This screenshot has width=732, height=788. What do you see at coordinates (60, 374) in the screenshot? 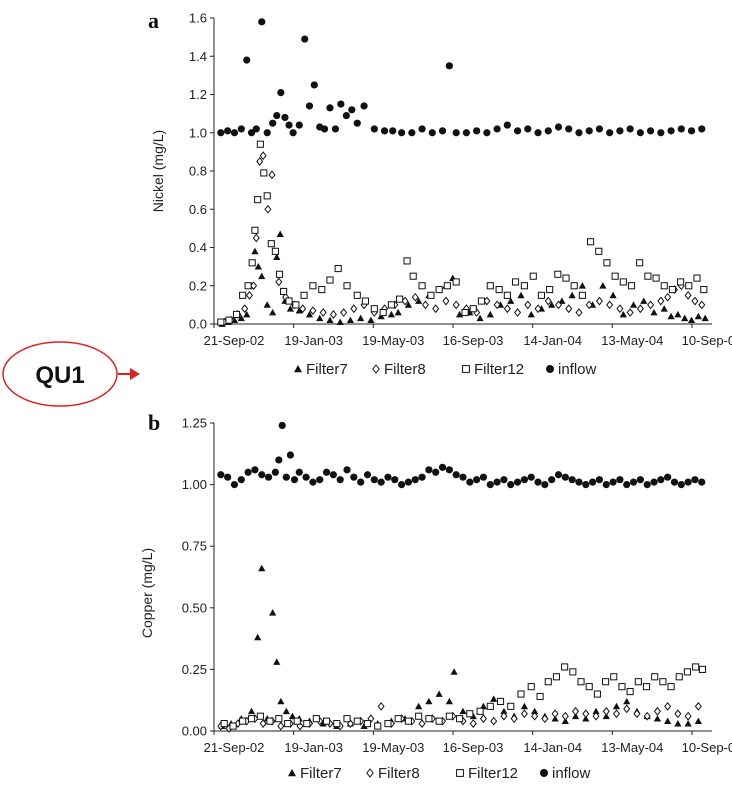
I see `callout-ellipse` at bounding box center [60, 374].